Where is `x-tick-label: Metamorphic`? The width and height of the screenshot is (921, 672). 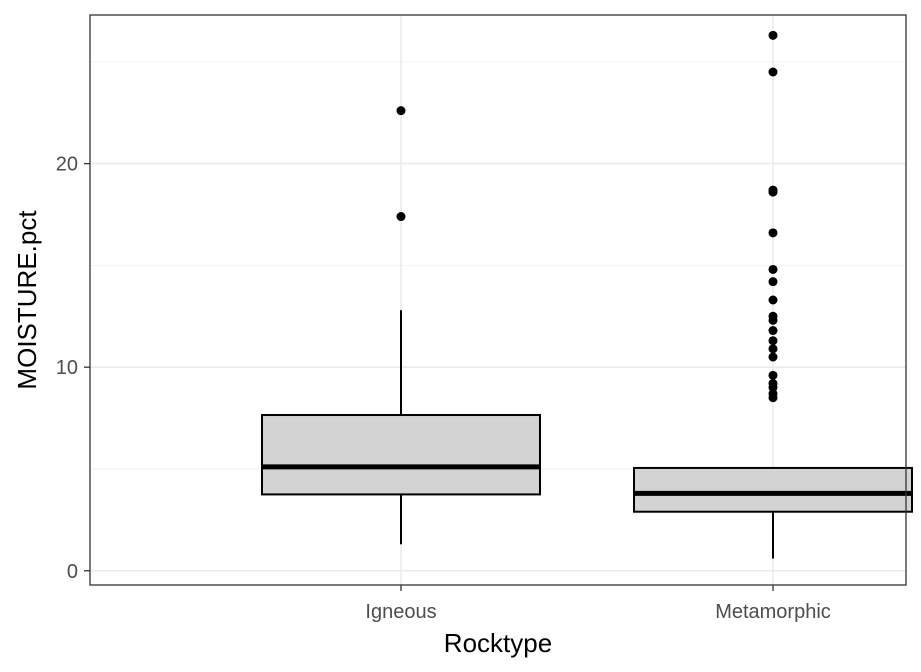 x-tick-label: Metamorphic is located at coordinates (773, 612).